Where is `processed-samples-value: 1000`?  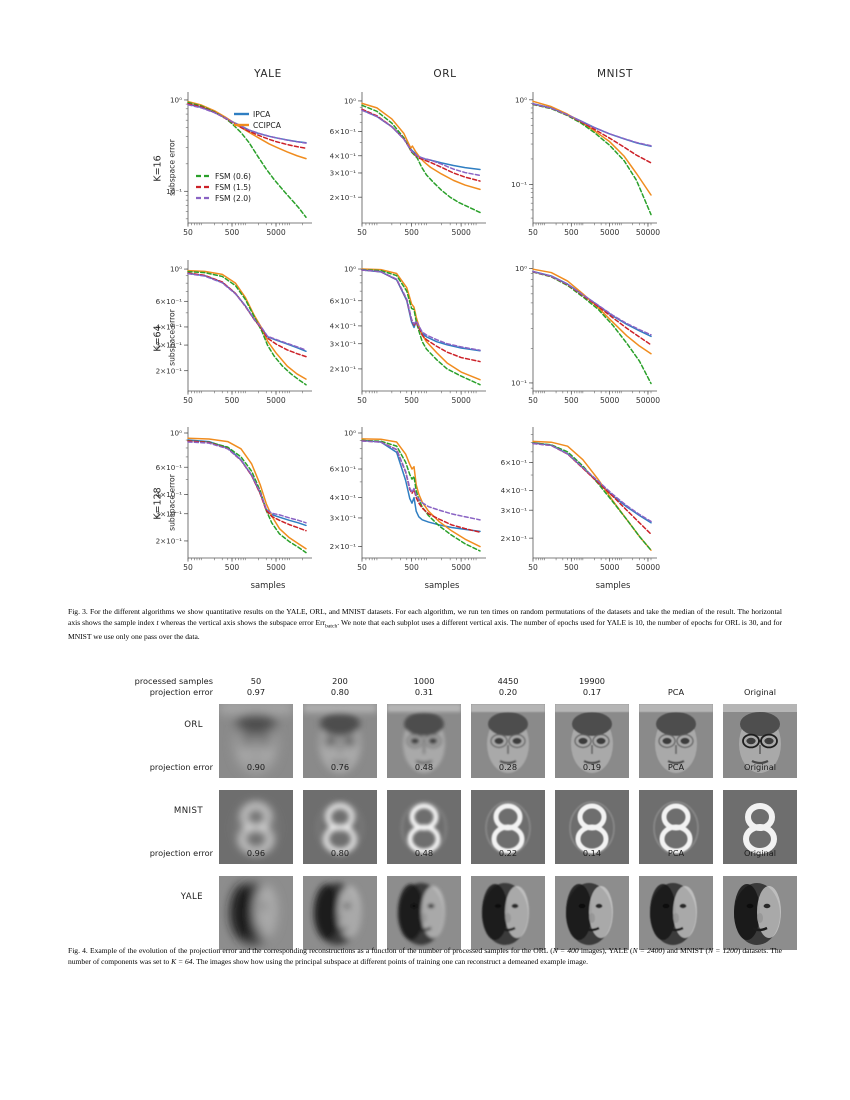
processed-samples-value: 1000 is located at coordinates (424, 681).